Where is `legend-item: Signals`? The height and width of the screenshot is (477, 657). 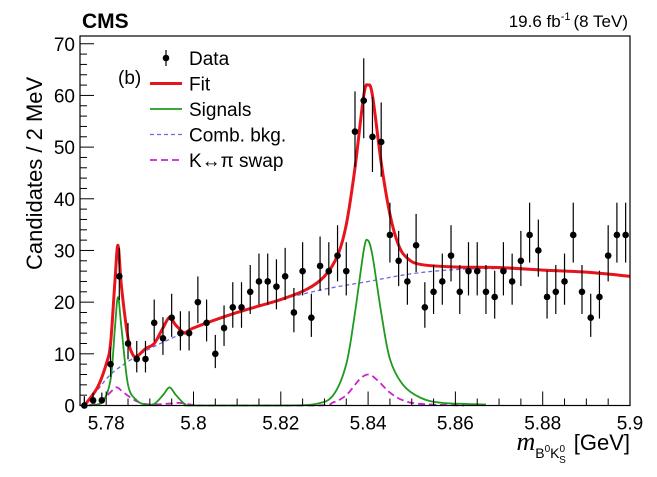 legend-item: Signals is located at coordinates (200, 110).